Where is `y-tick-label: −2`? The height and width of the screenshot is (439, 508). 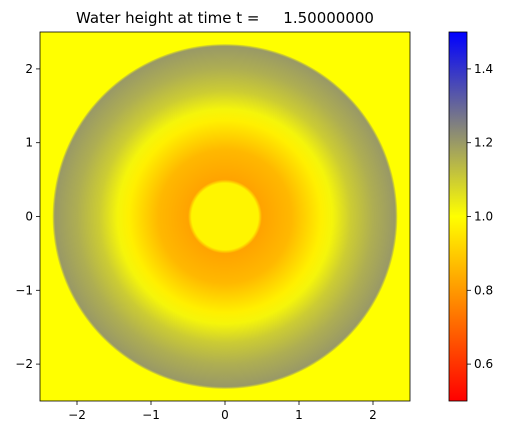 y-tick-label: −2 is located at coordinates (24, 364).